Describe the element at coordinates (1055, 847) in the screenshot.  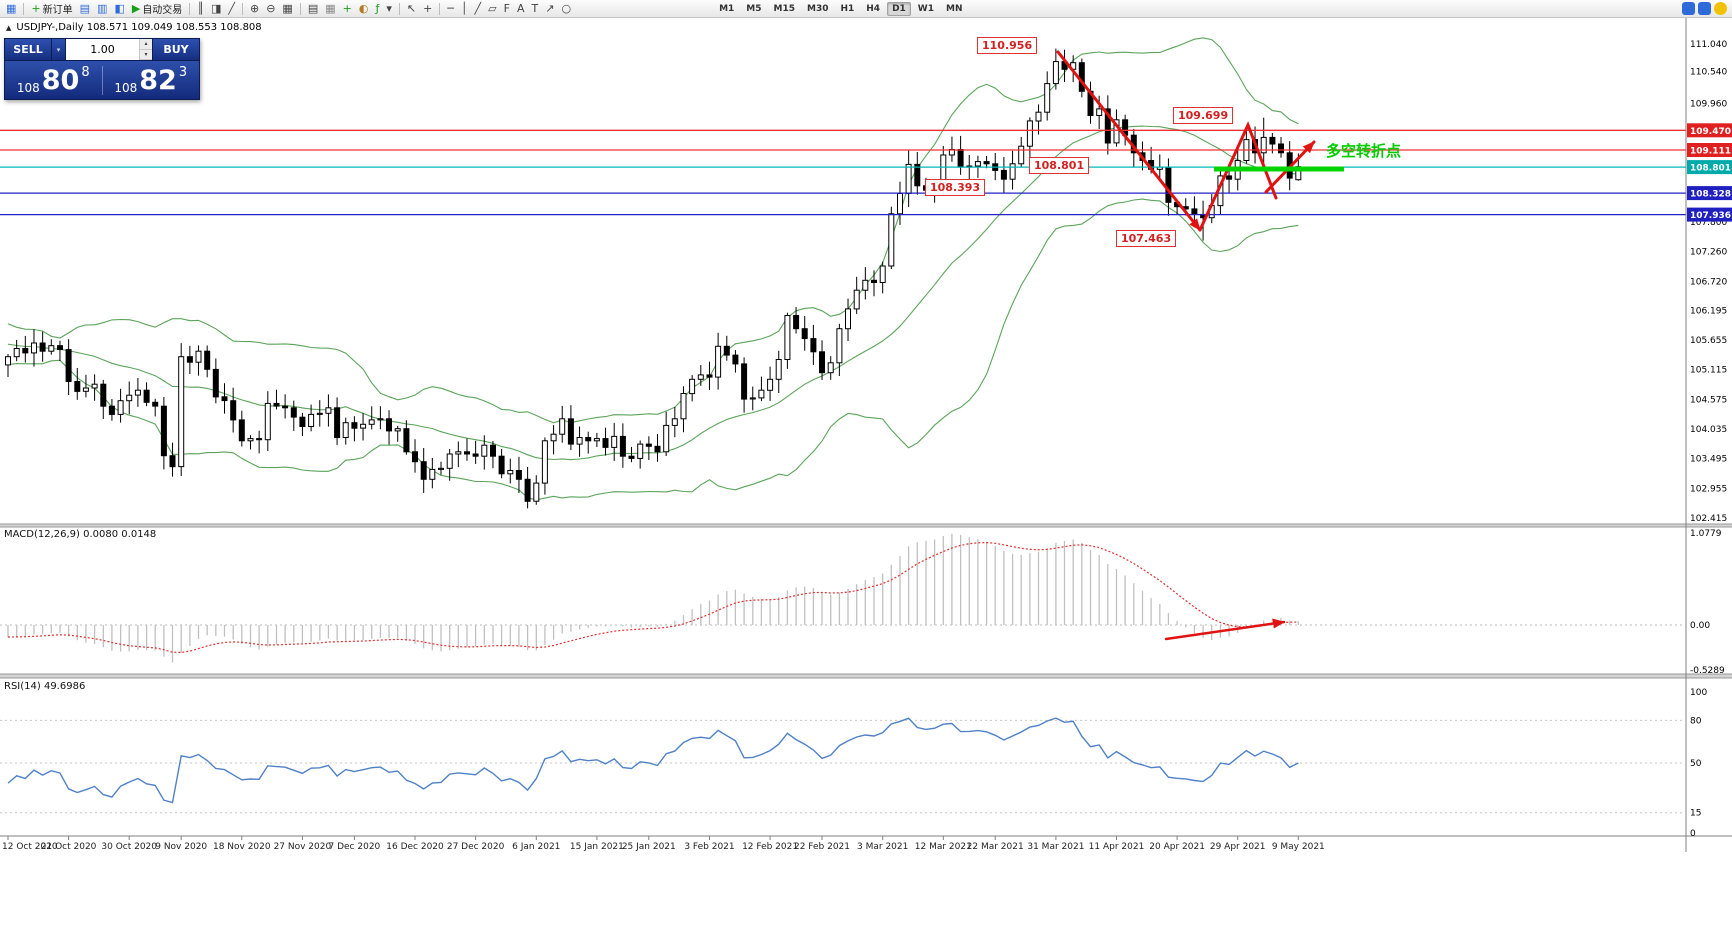
I see `svg-text: 31 Mar 2021` at that location.